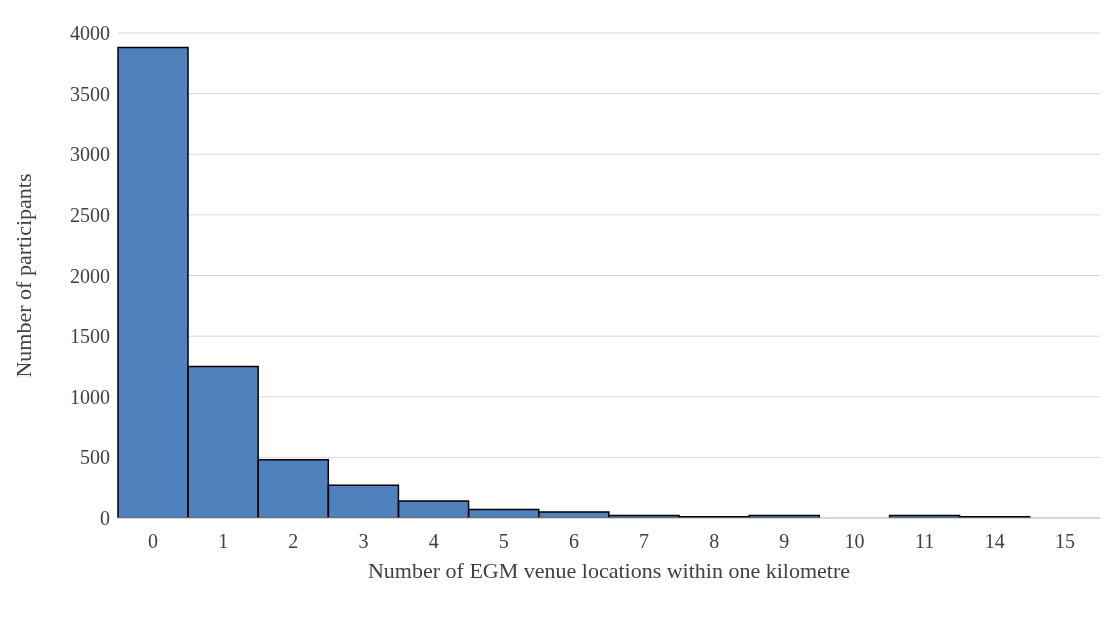 Image resolution: width=1116 pixels, height=623 pixels. What do you see at coordinates (90, 275) in the screenshot?
I see `y-tick-label: 2000` at bounding box center [90, 275].